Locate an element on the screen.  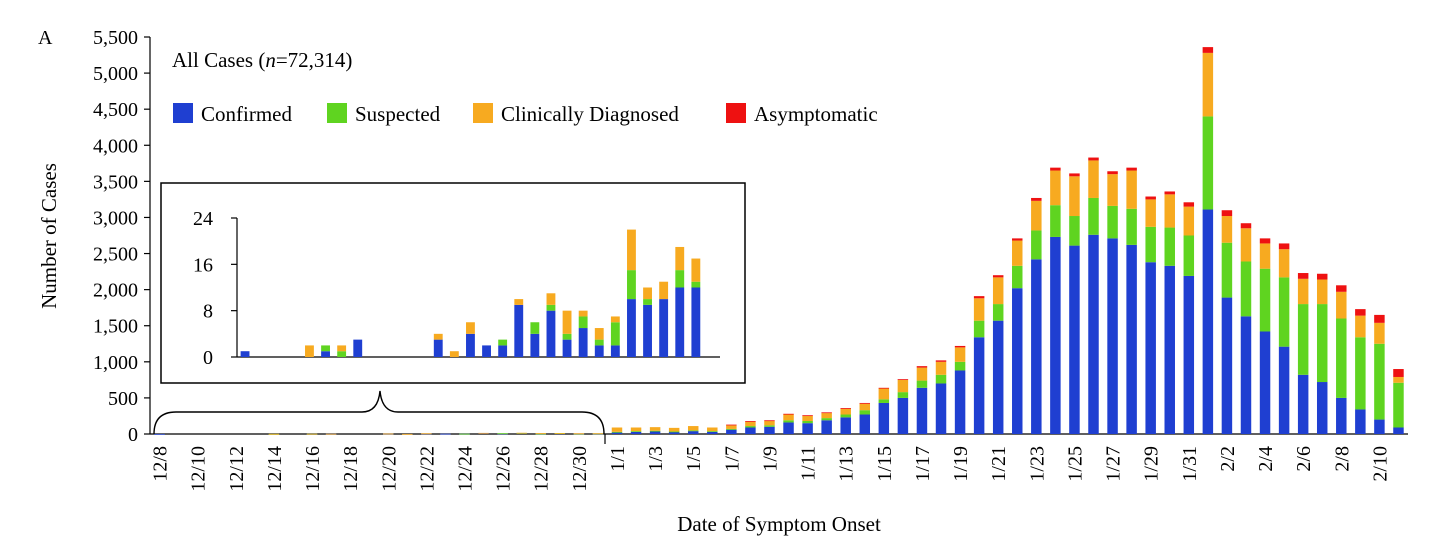
x-tick-label: 1/11 is located at coordinates (809, 463).